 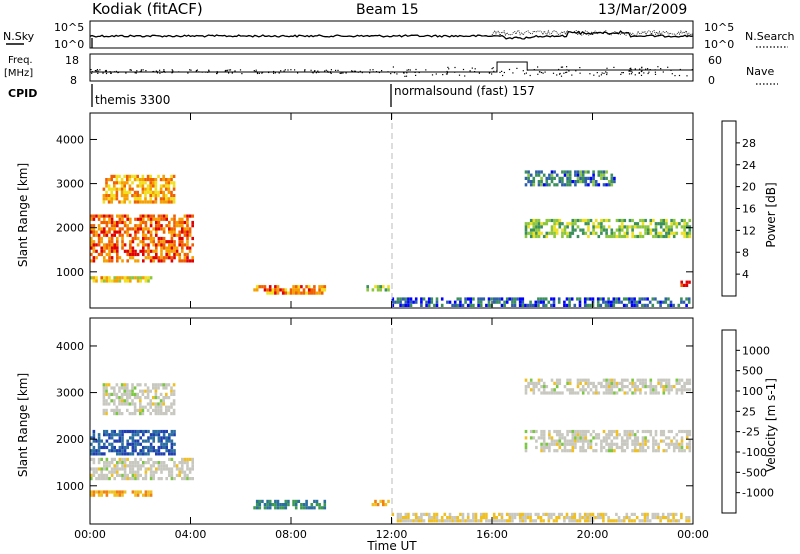 I want to click on colorbar-tick-label: 100, so click(x=752, y=391).